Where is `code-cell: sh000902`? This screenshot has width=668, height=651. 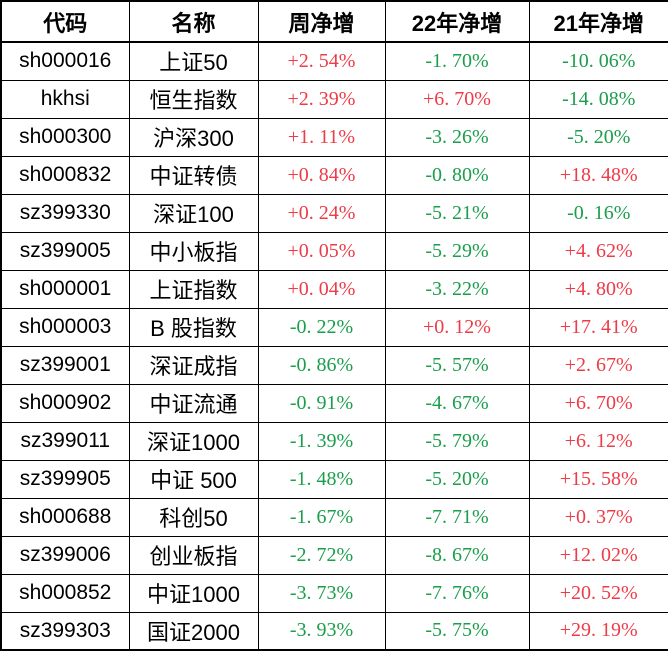 code-cell: sh000902 is located at coordinates (65, 403).